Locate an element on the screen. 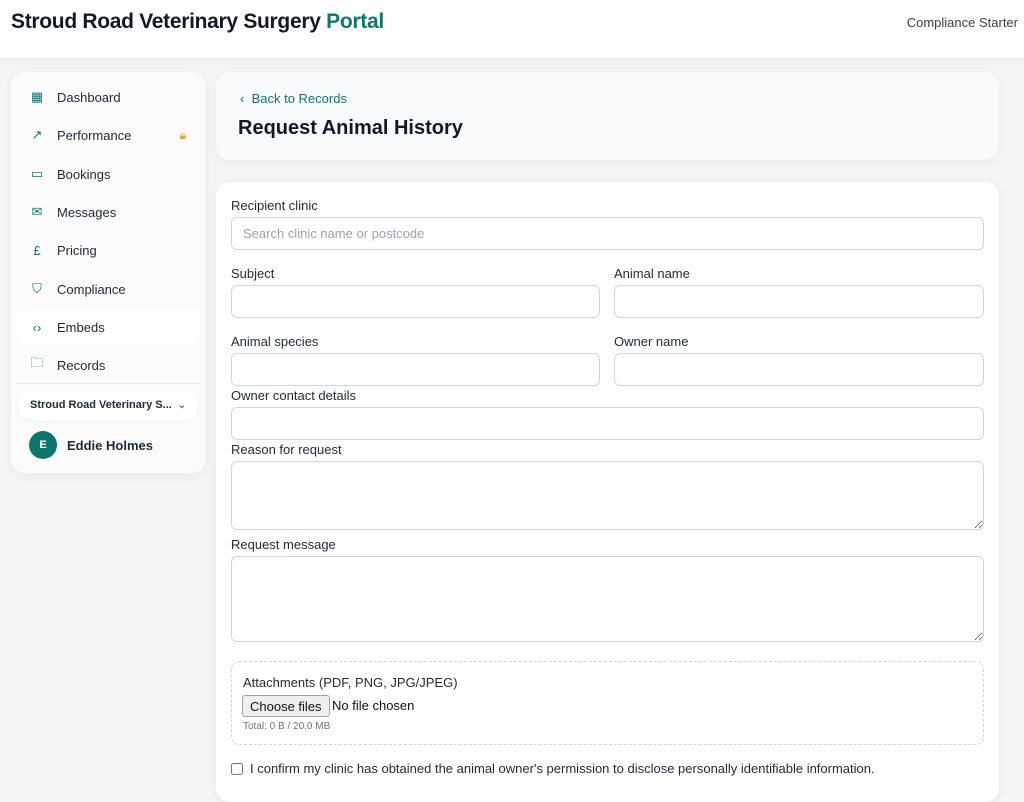 The image size is (1024, 802). code-icon: ‹› is located at coordinates (37, 327).